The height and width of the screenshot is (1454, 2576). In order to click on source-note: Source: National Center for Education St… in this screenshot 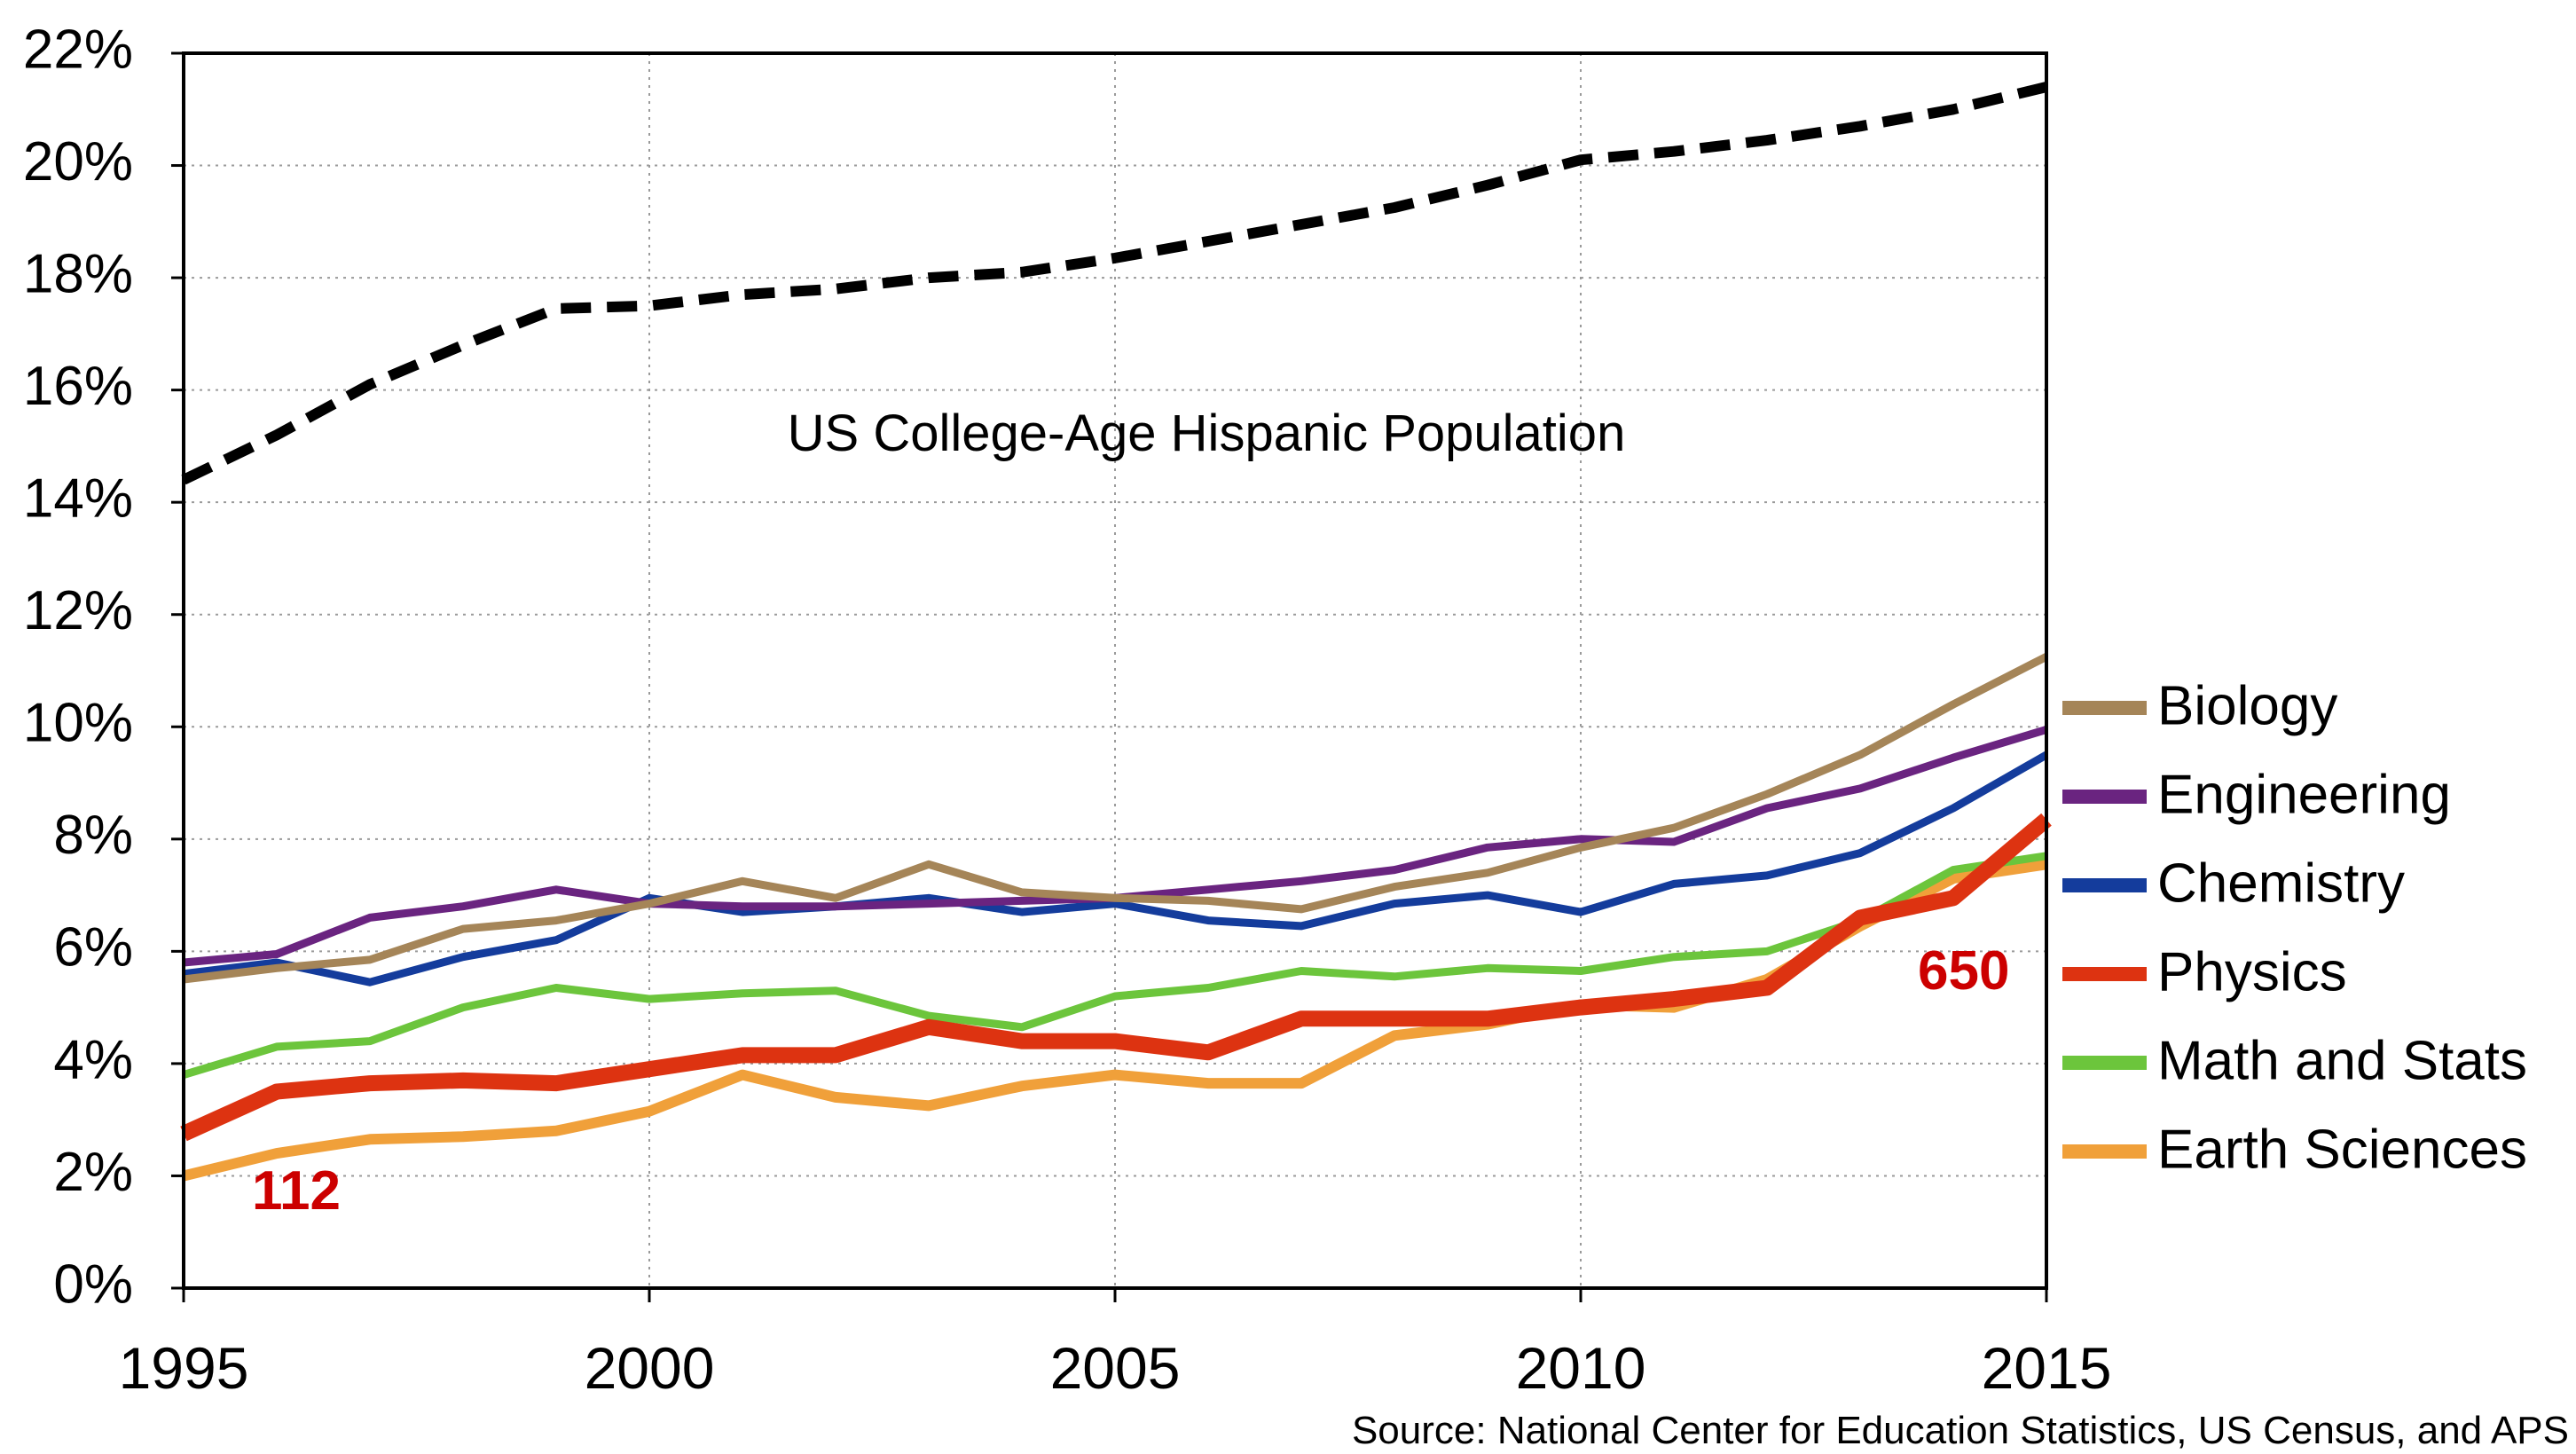, I will do `click(1960, 1430)`.